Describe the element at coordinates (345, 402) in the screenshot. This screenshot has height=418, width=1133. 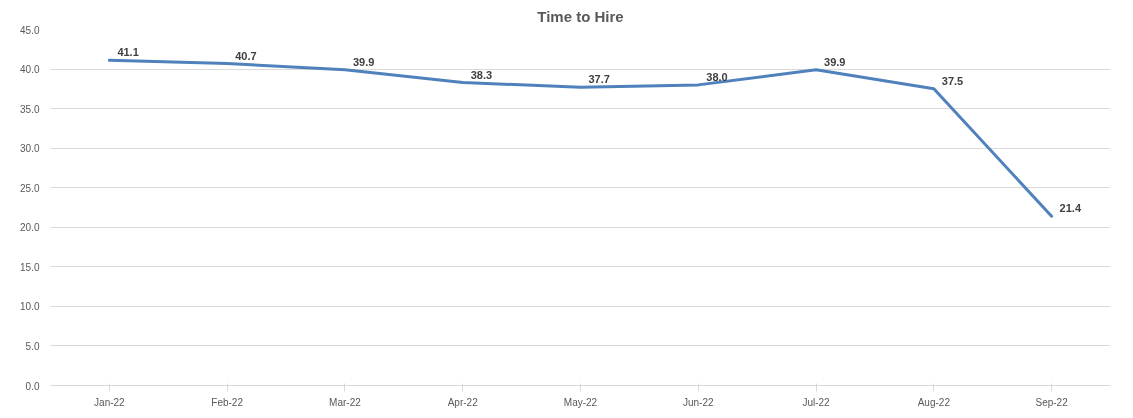
I see `x-tick-label: Mar-22` at that location.